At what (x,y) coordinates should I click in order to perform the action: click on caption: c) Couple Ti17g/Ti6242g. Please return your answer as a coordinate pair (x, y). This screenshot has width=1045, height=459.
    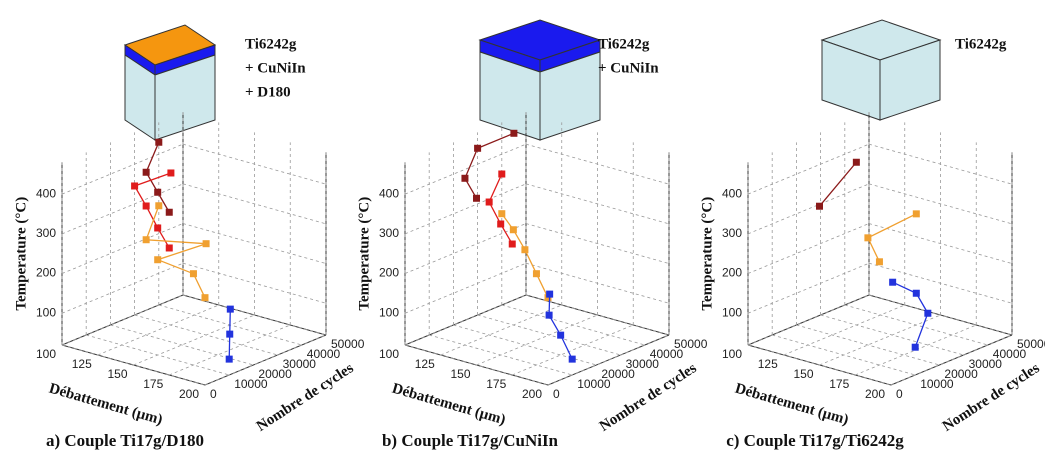
    Looking at the image, I should click on (815, 440).